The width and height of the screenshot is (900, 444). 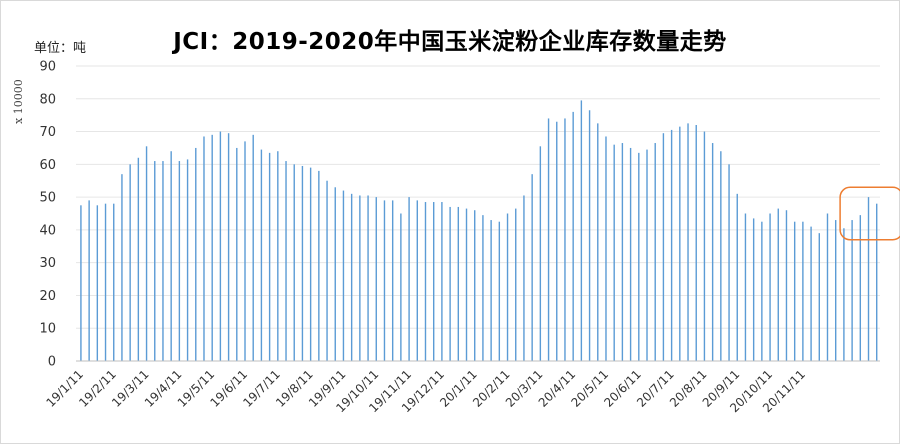 What do you see at coordinates (47, 99) in the screenshot?
I see `y-tick-label: 80` at bounding box center [47, 99].